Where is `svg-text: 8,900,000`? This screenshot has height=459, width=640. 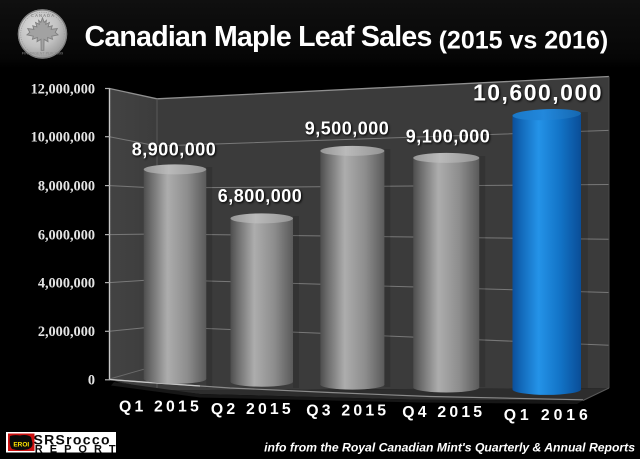
svg-text: 8,900,000 is located at coordinates (174, 149).